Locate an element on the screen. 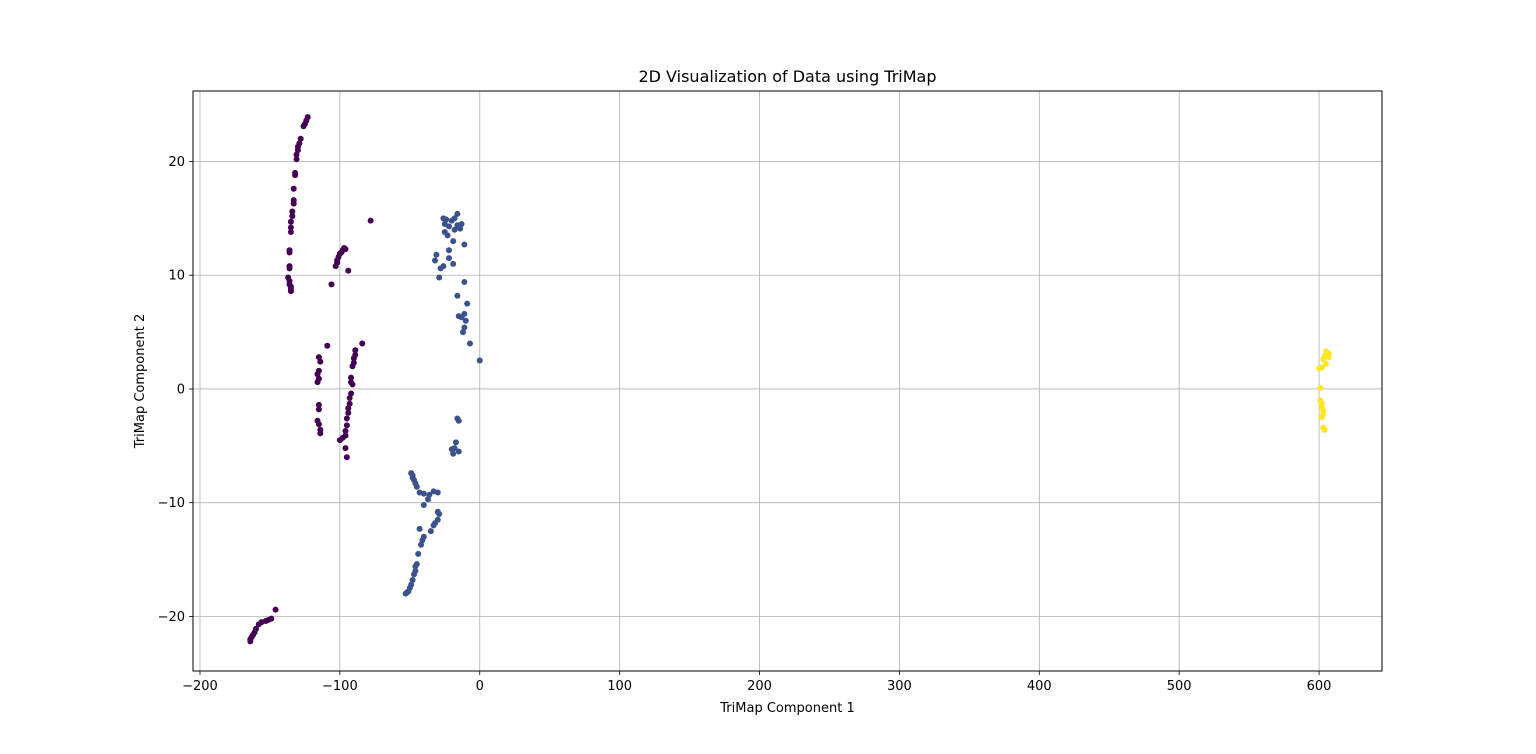 This screenshot has width=1536, height=754. y-tick-label: 20 is located at coordinates (176, 162).